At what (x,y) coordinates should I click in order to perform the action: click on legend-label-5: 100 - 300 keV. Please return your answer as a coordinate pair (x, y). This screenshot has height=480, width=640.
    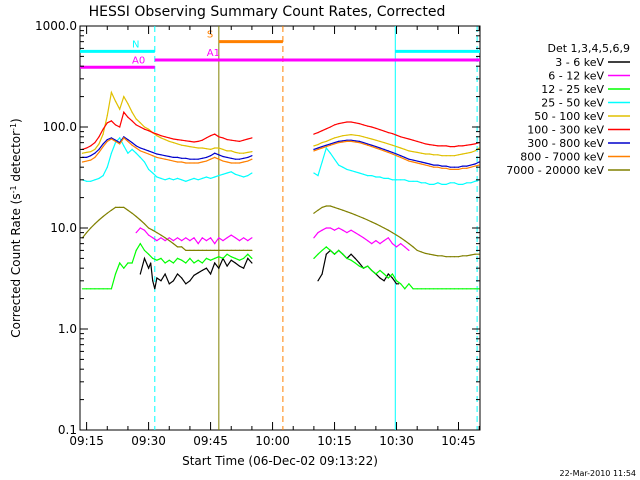
    Looking at the image, I should click on (565, 130).